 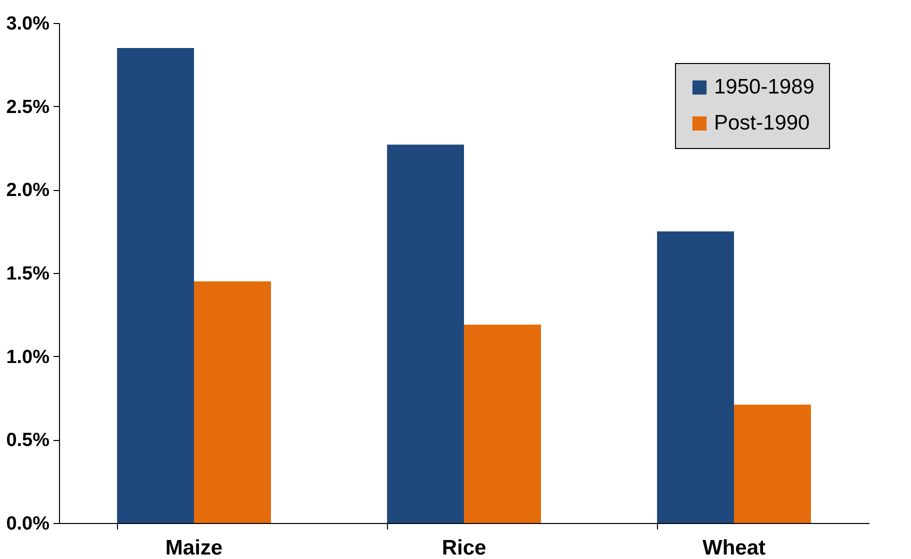 What do you see at coordinates (764, 87) in the screenshot?
I see `legend-label: 1950-1989` at bounding box center [764, 87].